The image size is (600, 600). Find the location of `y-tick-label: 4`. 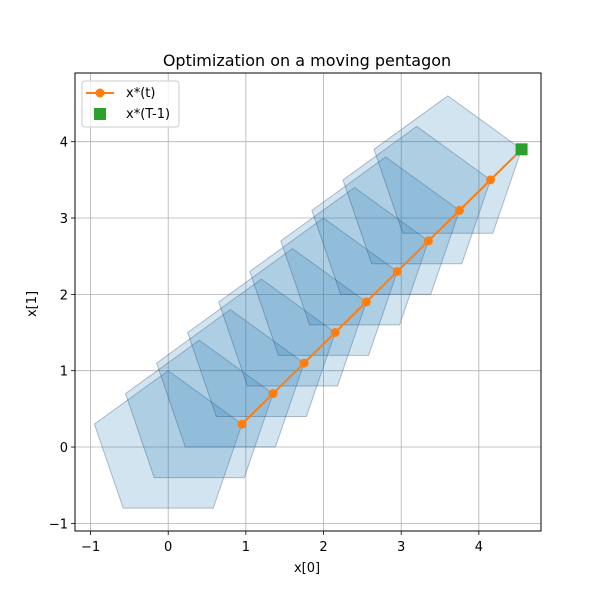

y-tick-label: 4 is located at coordinates (64, 143).